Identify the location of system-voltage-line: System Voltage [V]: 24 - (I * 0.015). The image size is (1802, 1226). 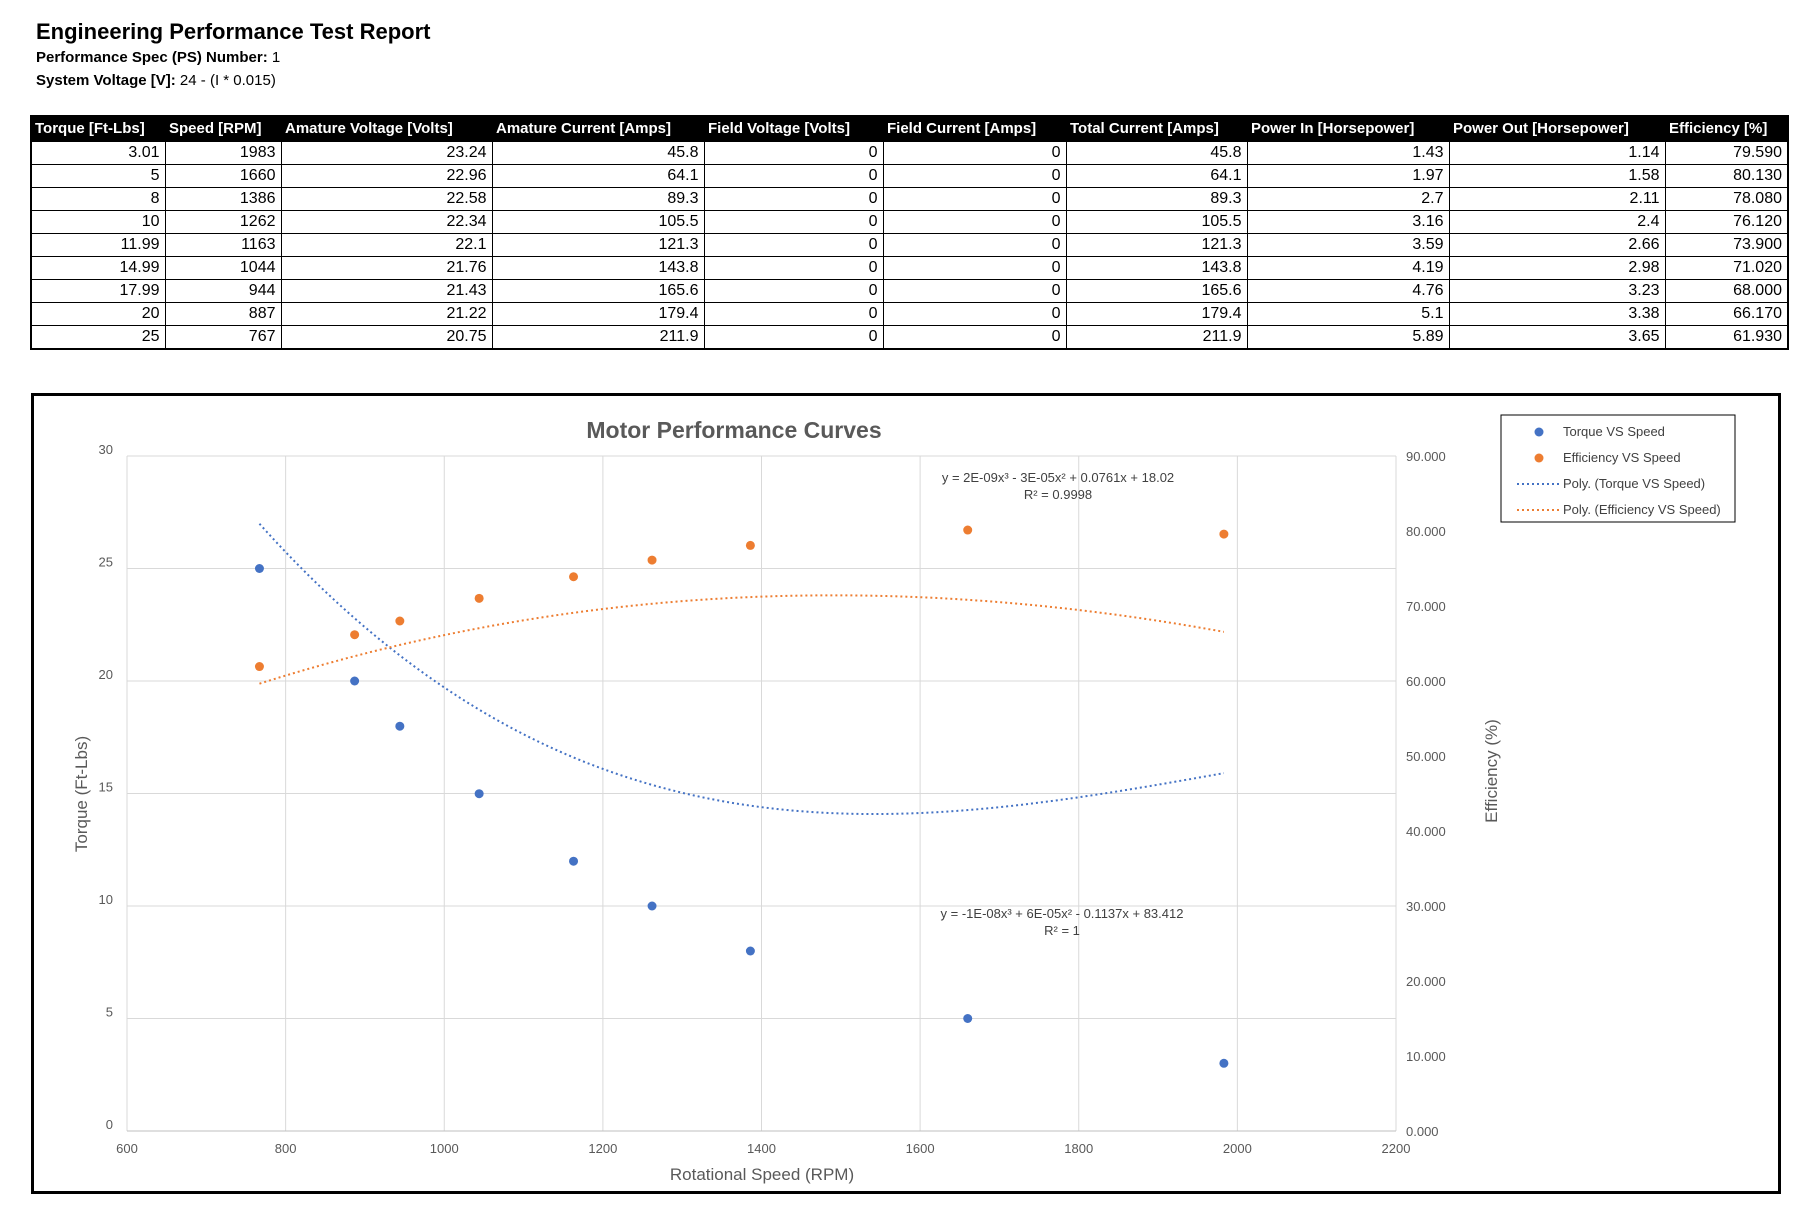
(233, 80).